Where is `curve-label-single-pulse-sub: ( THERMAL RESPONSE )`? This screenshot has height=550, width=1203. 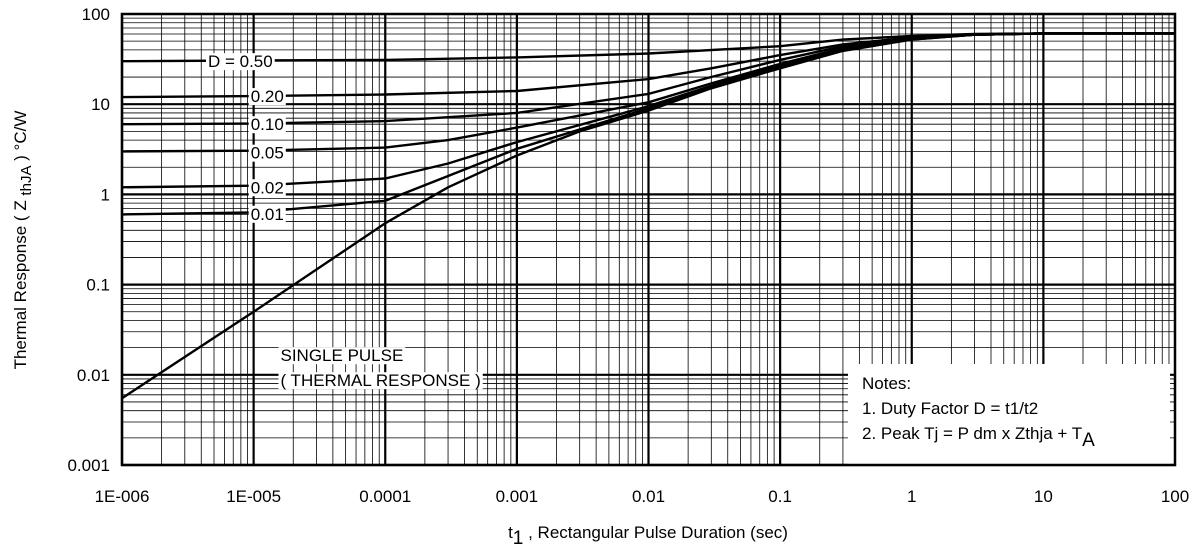
curve-label-single-pulse-sub: ( THERMAL RESPONSE ) is located at coordinates (380, 380).